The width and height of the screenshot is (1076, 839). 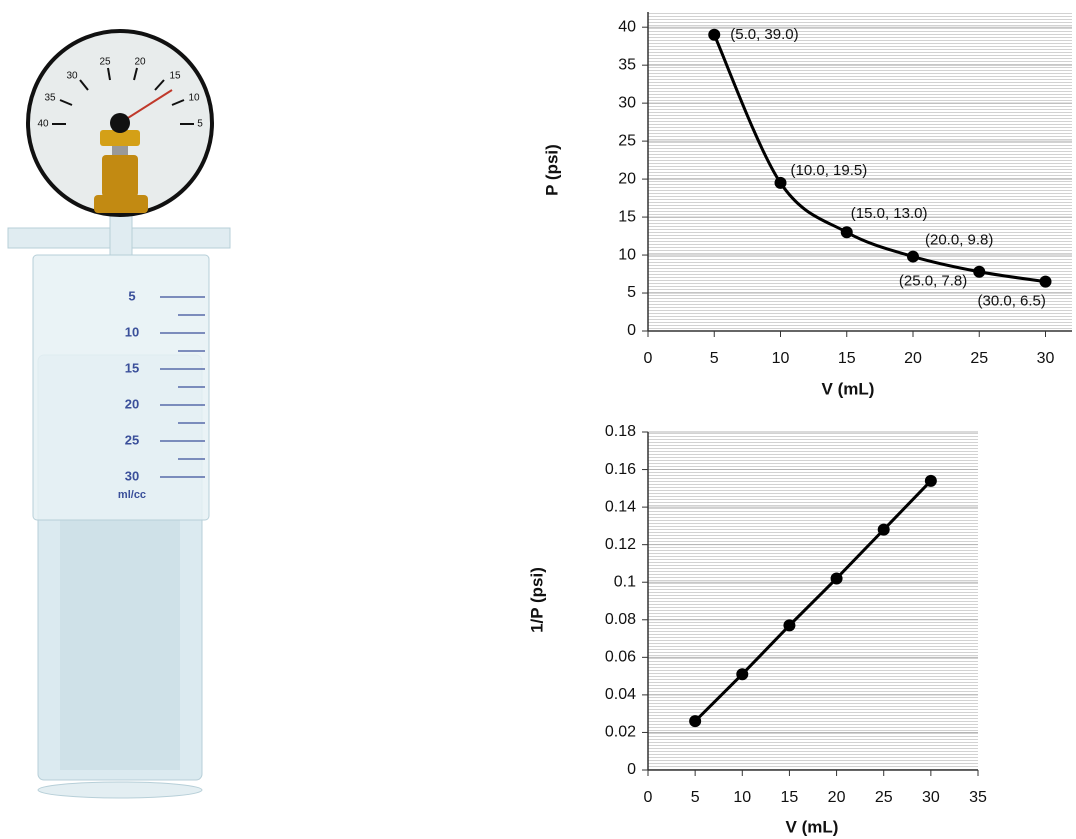 I want to click on plunger-inner, so click(x=120, y=645).